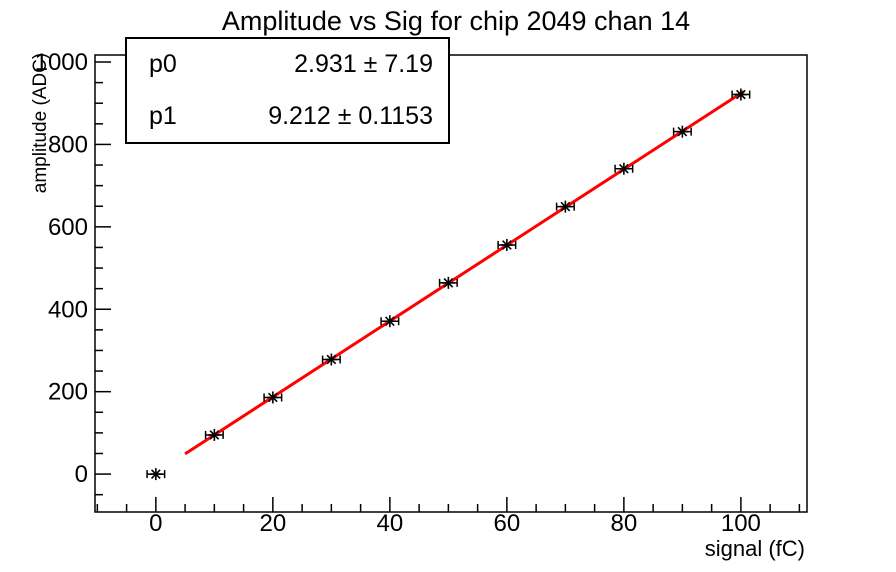 This screenshot has width=896, height=572. What do you see at coordinates (273, 523) in the screenshot?
I see `x-tick-label: 20` at bounding box center [273, 523].